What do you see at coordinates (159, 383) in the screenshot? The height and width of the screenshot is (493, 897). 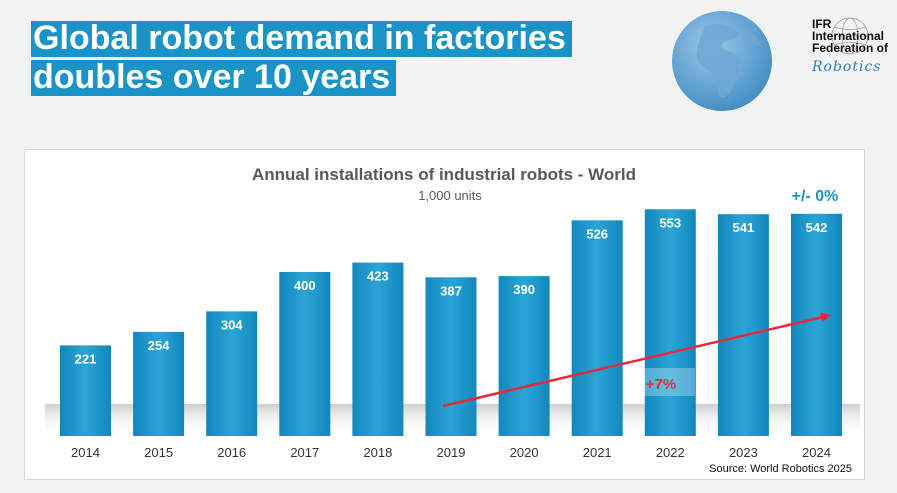 I see `bar-2015` at bounding box center [159, 383].